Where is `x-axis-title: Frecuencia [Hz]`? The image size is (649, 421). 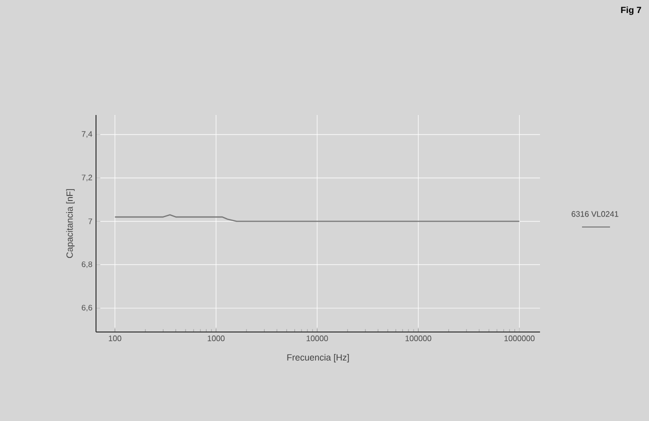 x-axis-title: Frecuencia [Hz] is located at coordinates (318, 358).